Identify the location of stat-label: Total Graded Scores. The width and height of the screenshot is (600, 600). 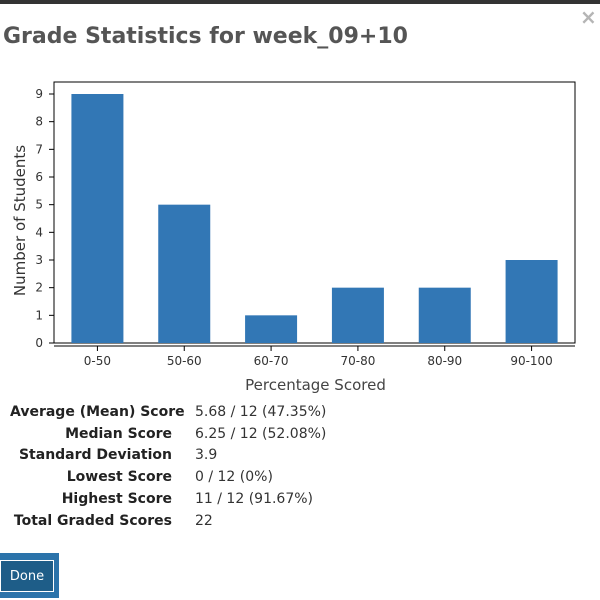
(92, 520).